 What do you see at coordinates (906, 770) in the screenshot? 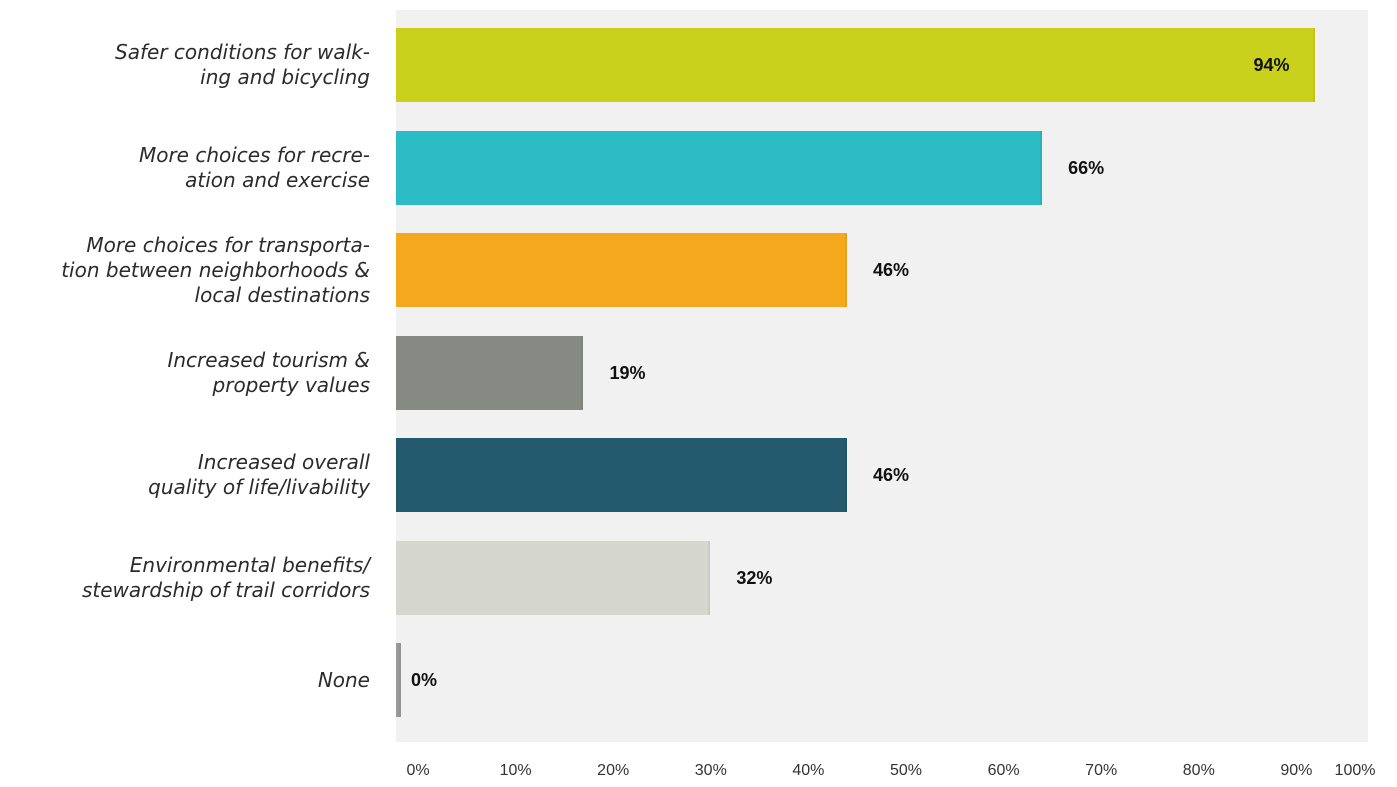
I see `x-tick-label: 50%` at bounding box center [906, 770].